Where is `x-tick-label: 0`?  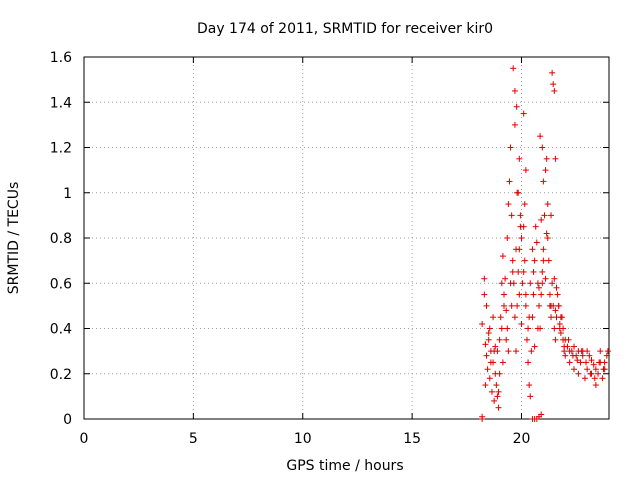
x-tick-label: 0 is located at coordinates (84, 439).